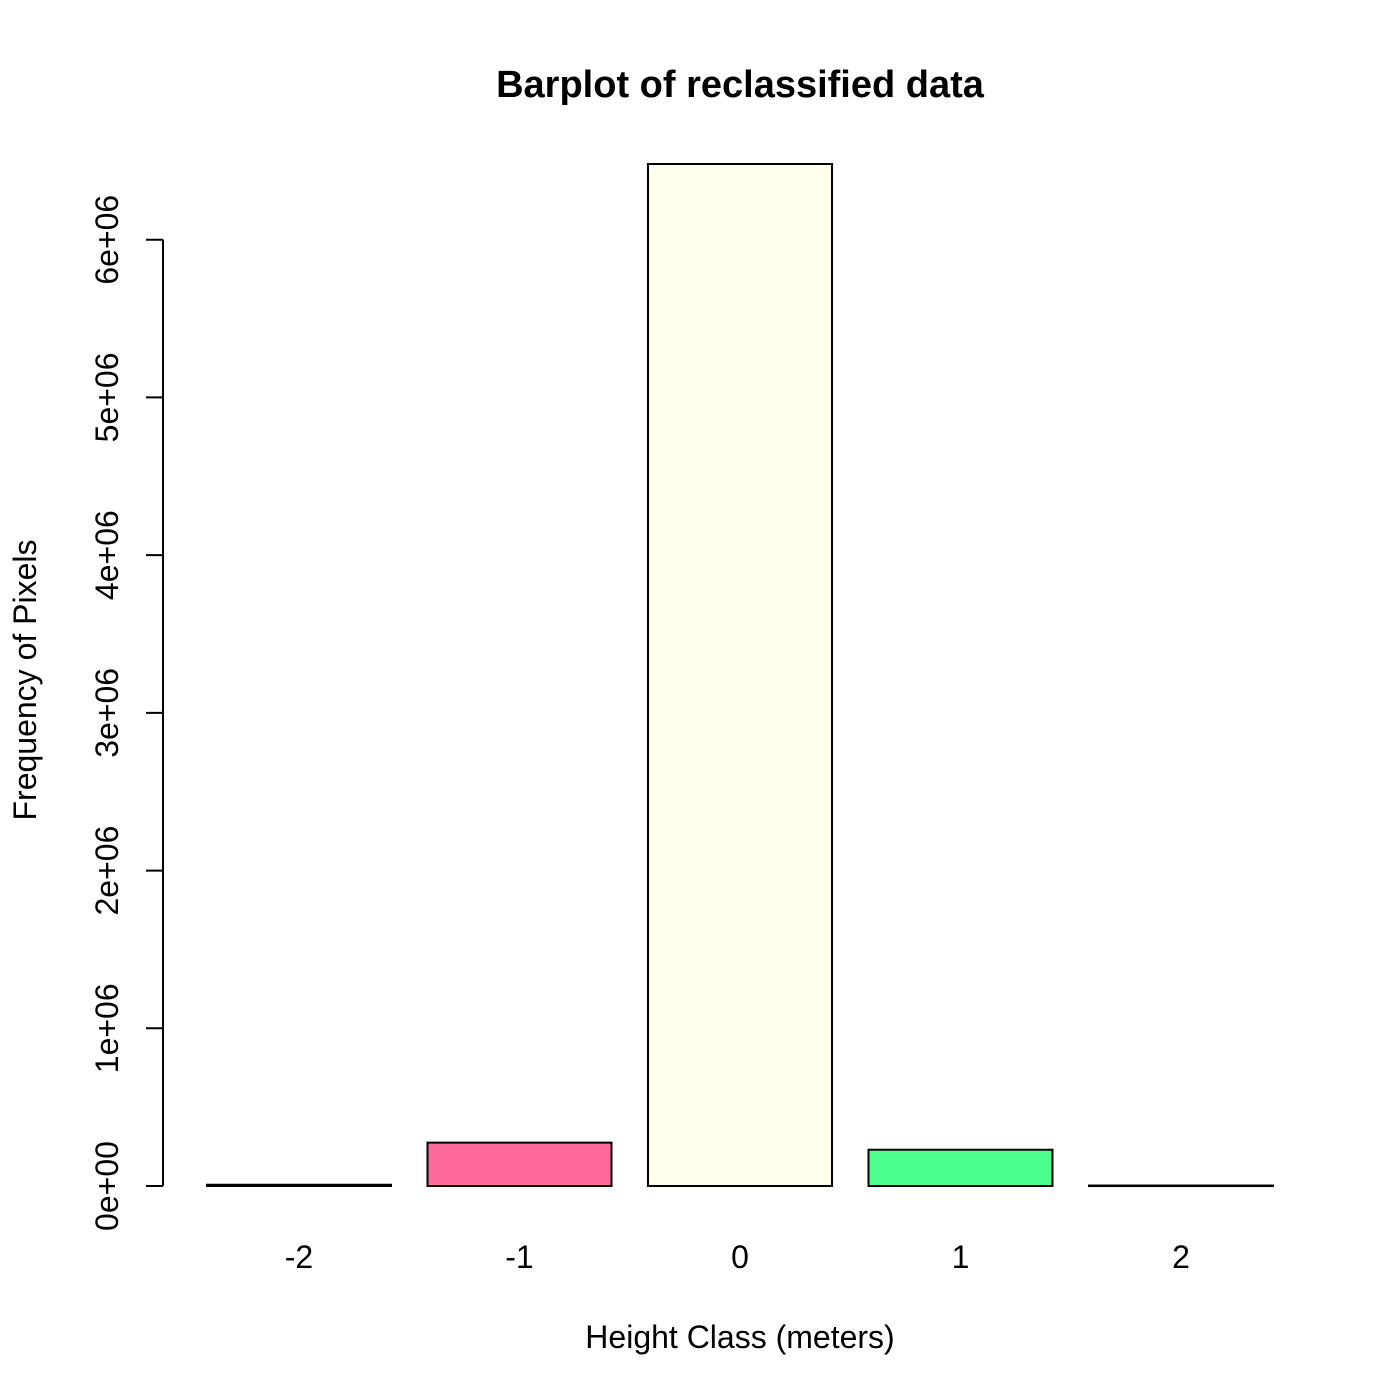 Image resolution: width=1400 pixels, height=1400 pixels. I want to click on y-tick-label: 3e+06, so click(107, 713).